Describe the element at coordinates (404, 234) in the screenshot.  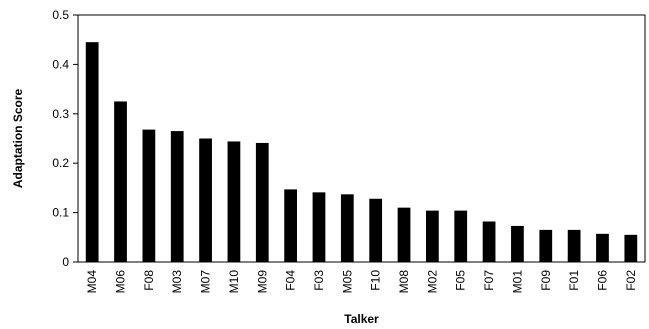
I see `bar-m08` at that location.